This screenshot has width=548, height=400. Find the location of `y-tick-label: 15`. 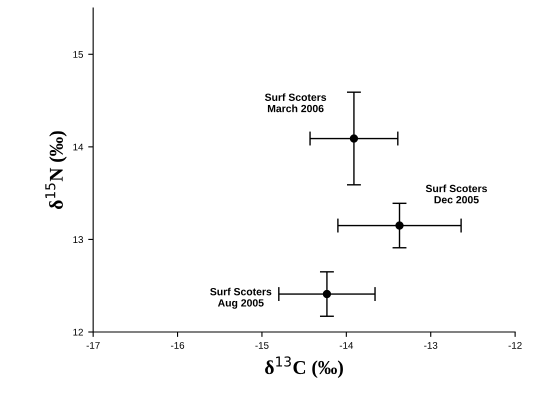

y-tick-label: 15 is located at coordinates (78, 54).